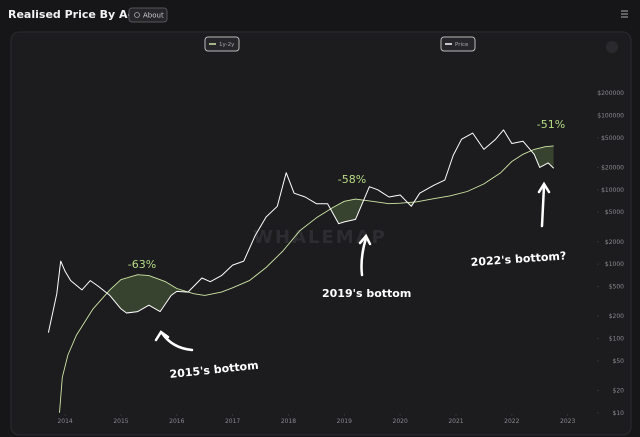 The image size is (640, 437). I want to click on info-icon, so click(137, 15).